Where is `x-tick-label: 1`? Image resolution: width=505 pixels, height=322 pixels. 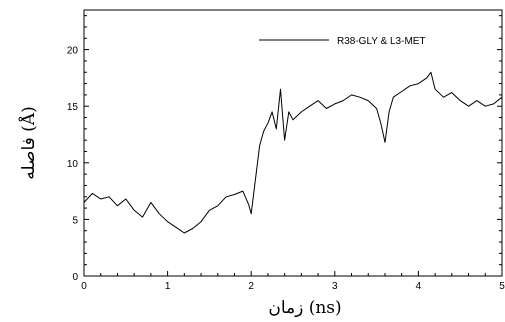 x-tick-label: 1 is located at coordinates (168, 286).